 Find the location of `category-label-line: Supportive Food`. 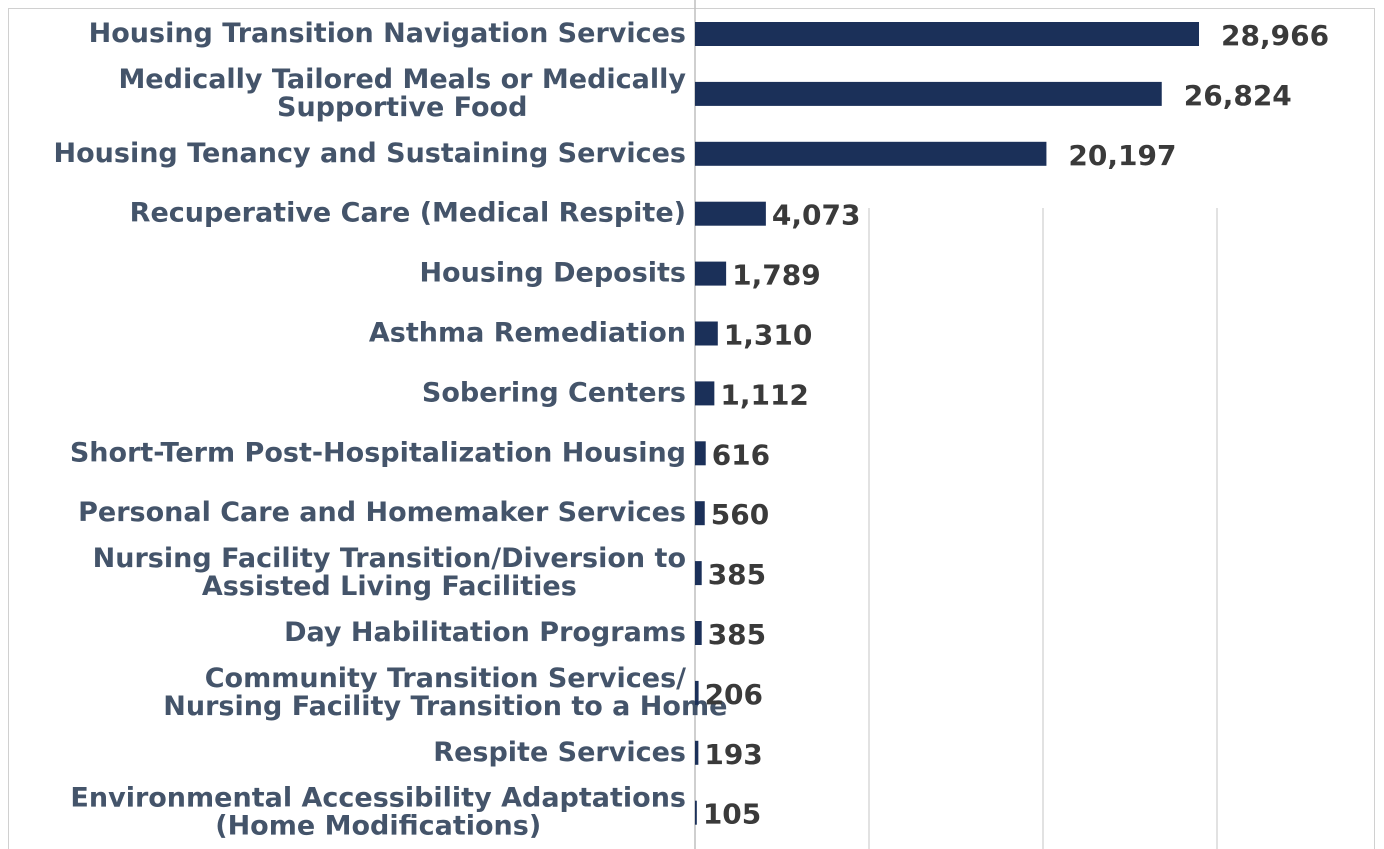

category-label-line: Supportive Food is located at coordinates (402, 106).